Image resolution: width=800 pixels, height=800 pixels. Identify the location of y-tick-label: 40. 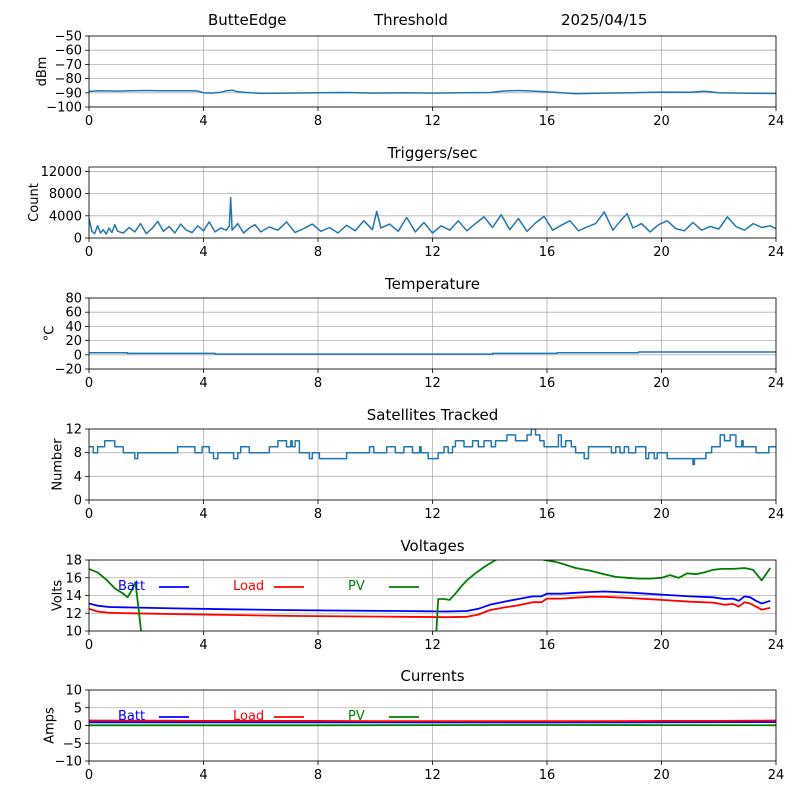
(73, 327).